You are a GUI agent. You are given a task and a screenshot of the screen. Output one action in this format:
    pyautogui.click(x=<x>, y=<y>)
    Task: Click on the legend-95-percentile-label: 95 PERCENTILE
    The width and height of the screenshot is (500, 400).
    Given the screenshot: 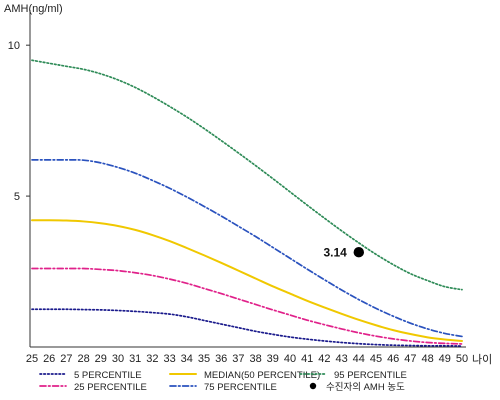 What is the action you would take?
    pyautogui.click(x=370, y=375)
    